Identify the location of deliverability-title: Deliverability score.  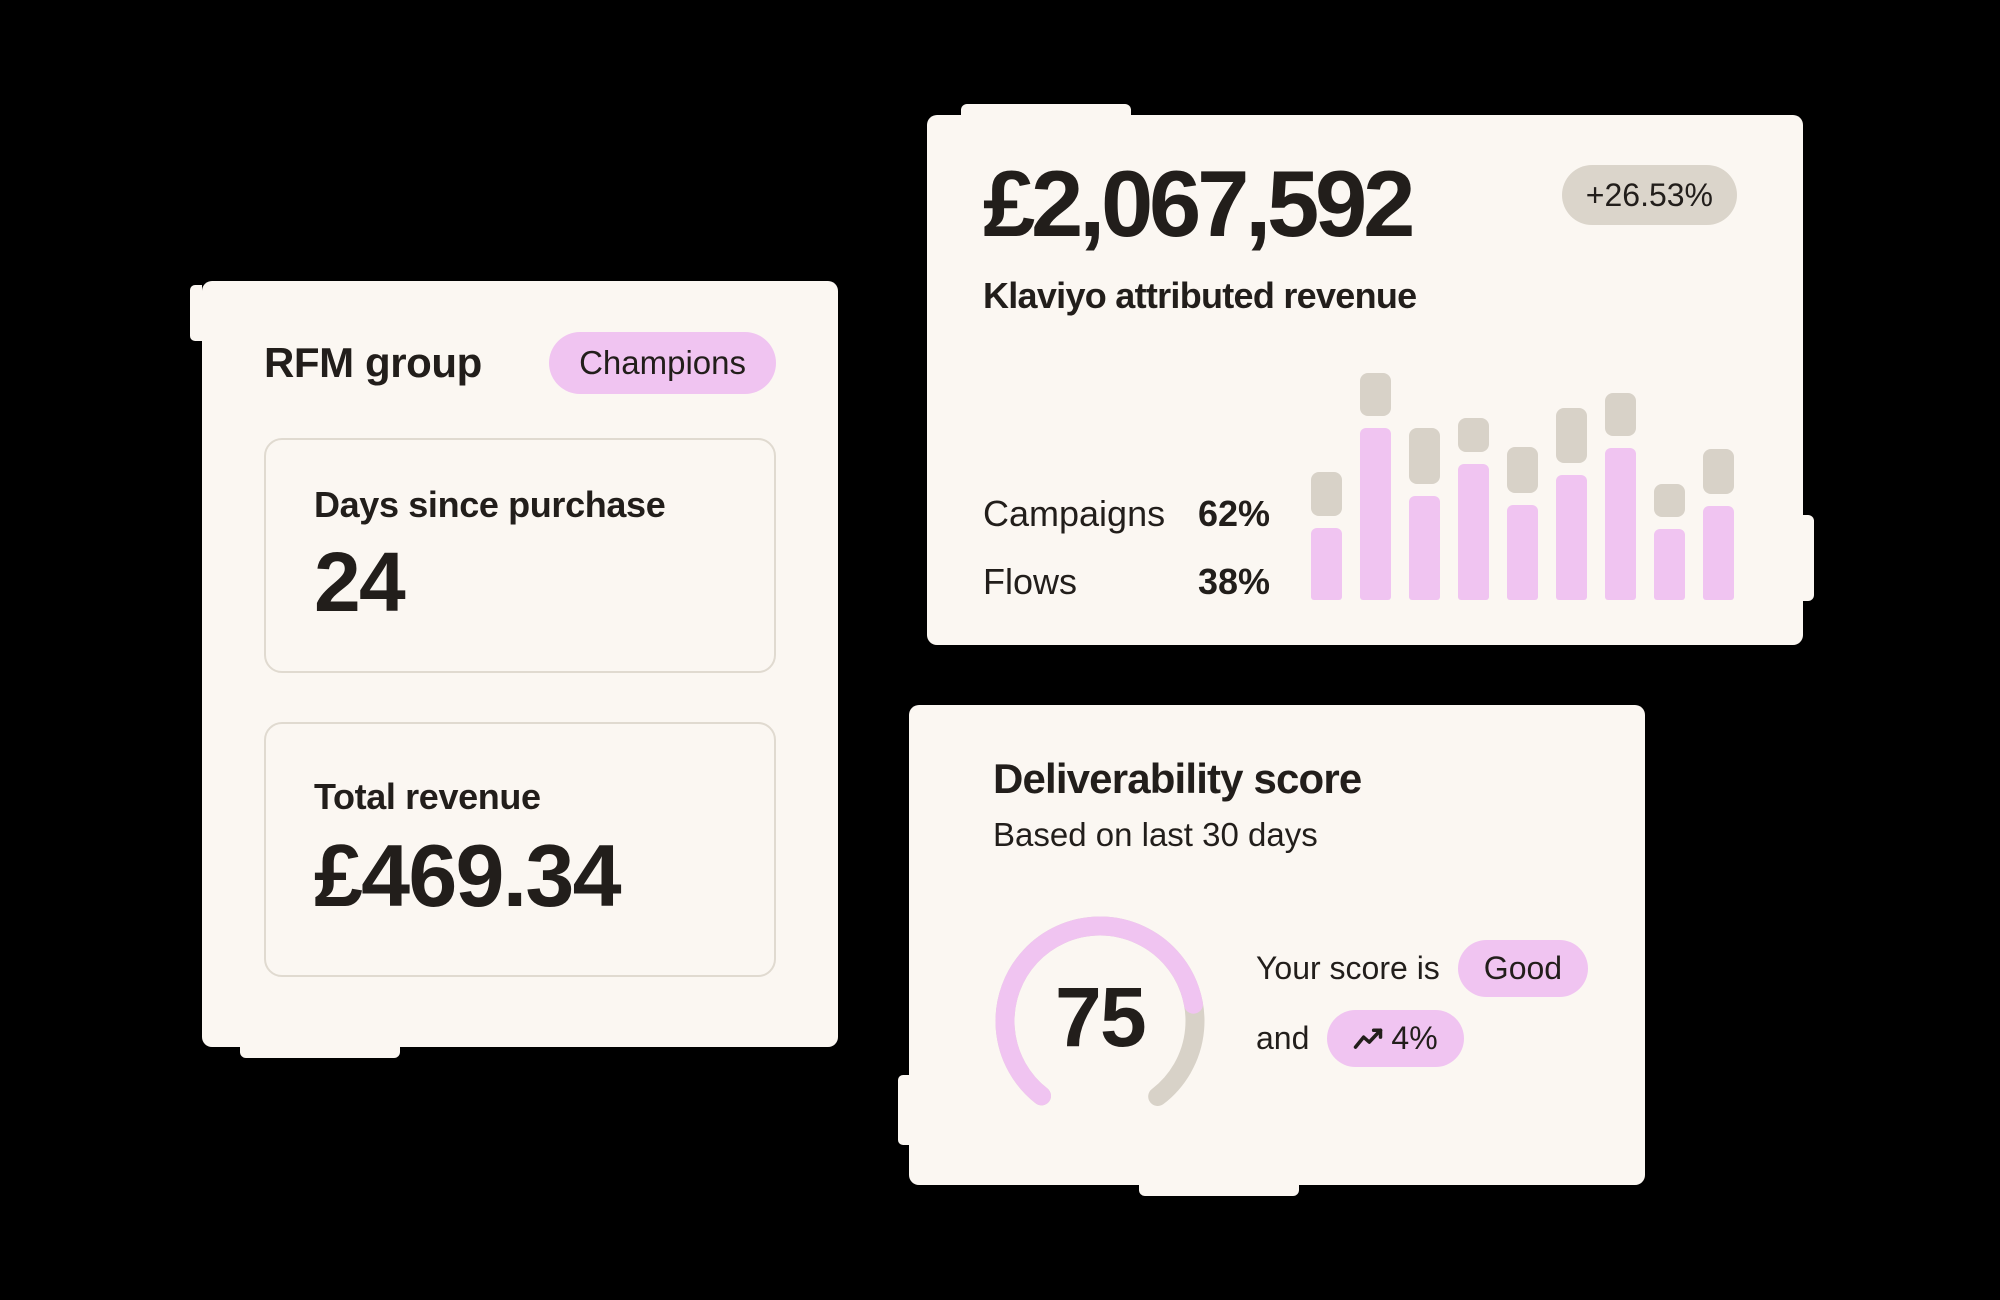
(1177, 778).